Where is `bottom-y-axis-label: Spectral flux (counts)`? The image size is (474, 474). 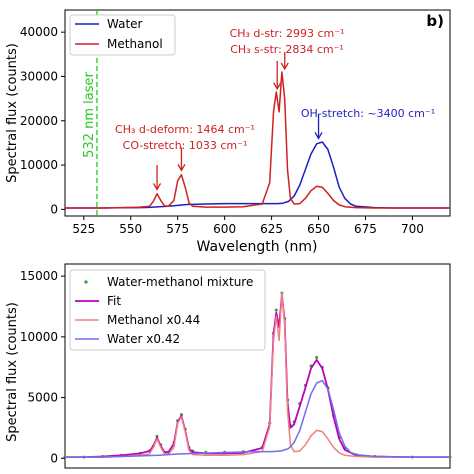
bottom-y-axis-label: Spectral flux (counts) is located at coordinates (12, 372).